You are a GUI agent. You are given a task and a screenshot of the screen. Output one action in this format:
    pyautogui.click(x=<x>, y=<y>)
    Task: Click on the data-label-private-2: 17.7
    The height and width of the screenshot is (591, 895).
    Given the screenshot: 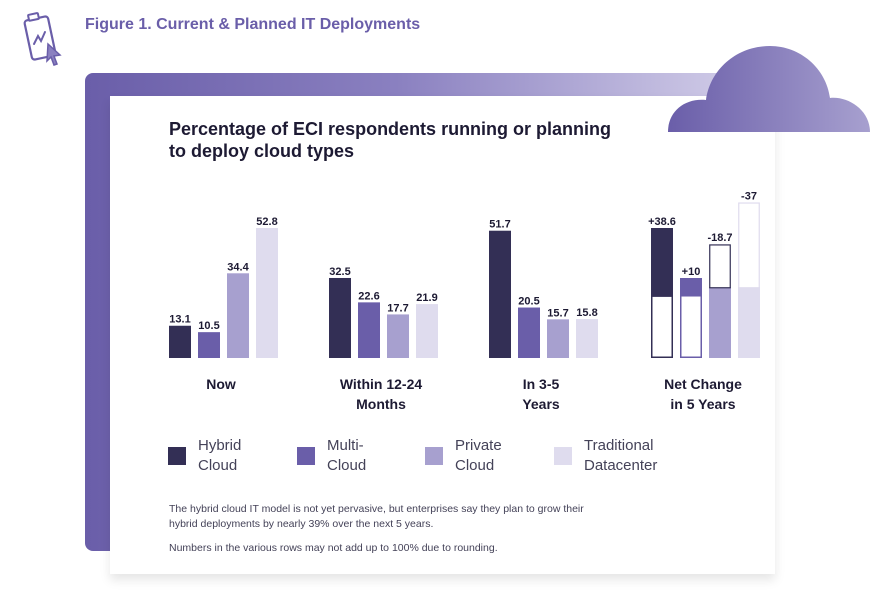 What is the action you would take?
    pyautogui.click(x=397, y=308)
    